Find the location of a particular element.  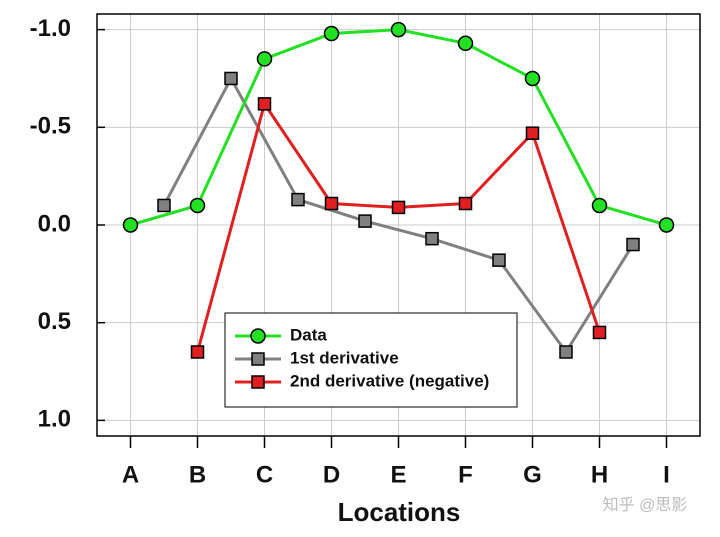

x-tick-label: A is located at coordinates (130, 474).